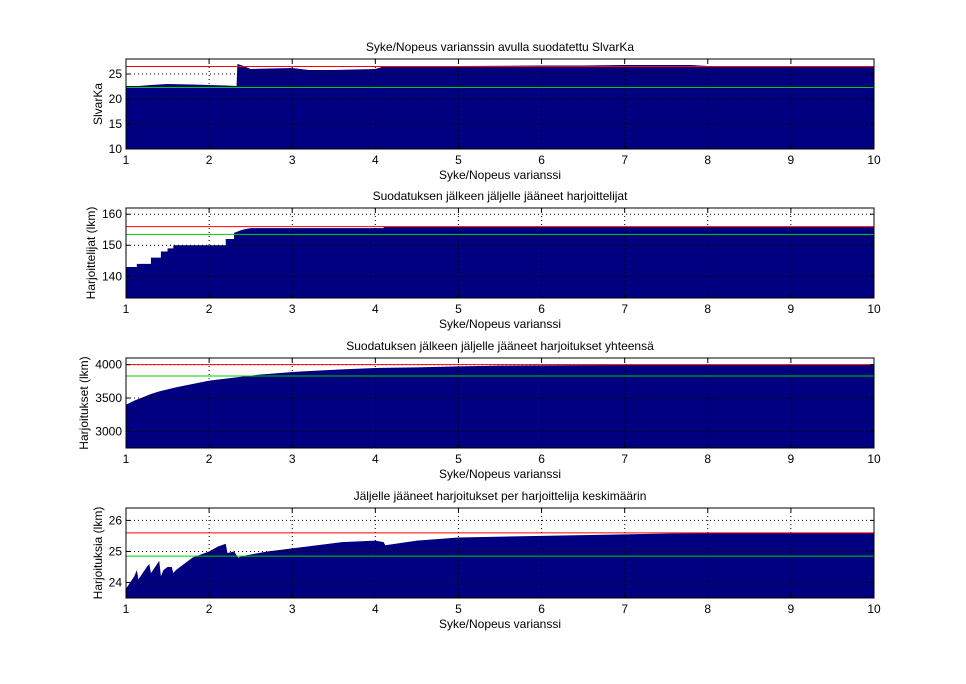 The height and width of the screenshot is (684, 966). I want to click on y-tick-label: 4000, so click(108, 365).